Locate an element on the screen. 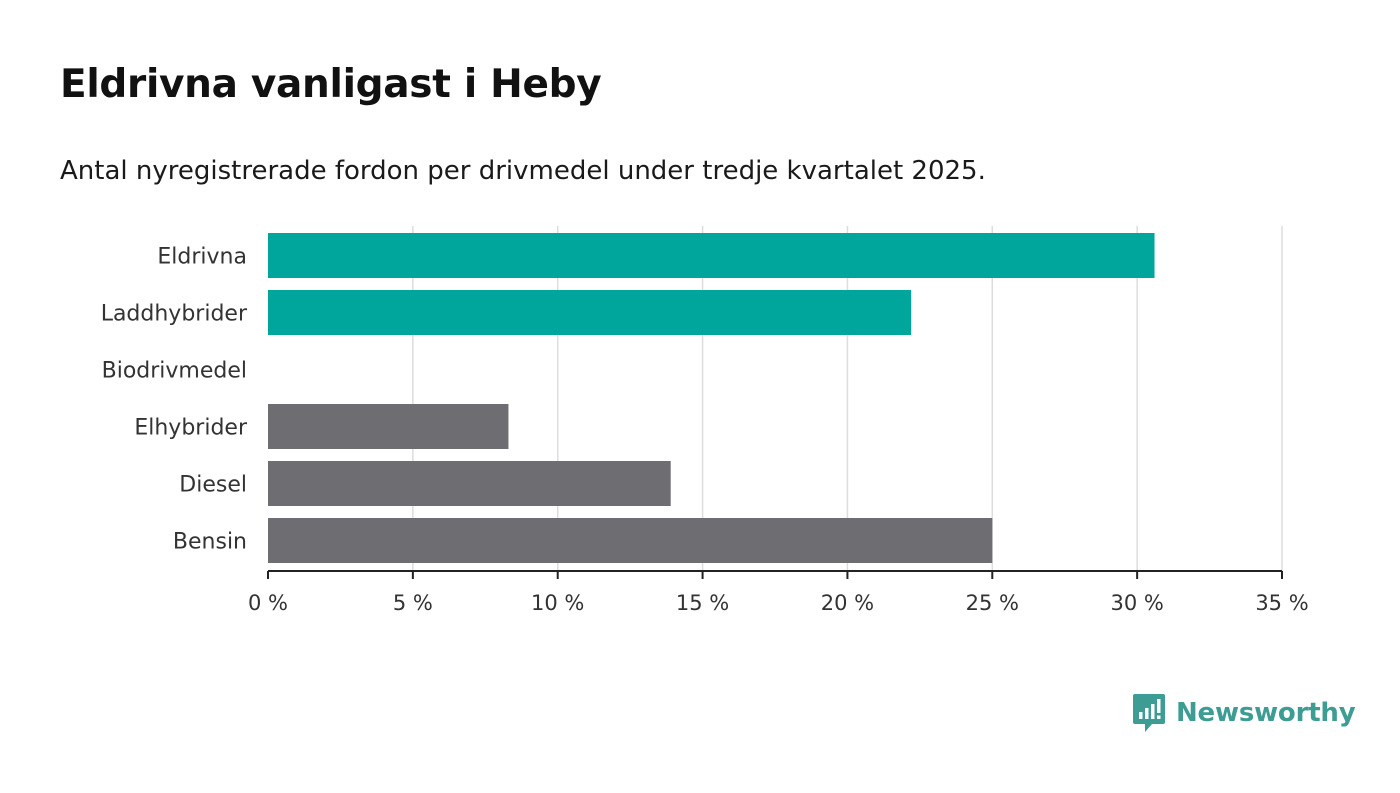 Image resolution: width=1400 pixels, height=793 pixels. bar-laddhybrider is located at coordinates (590, 312).